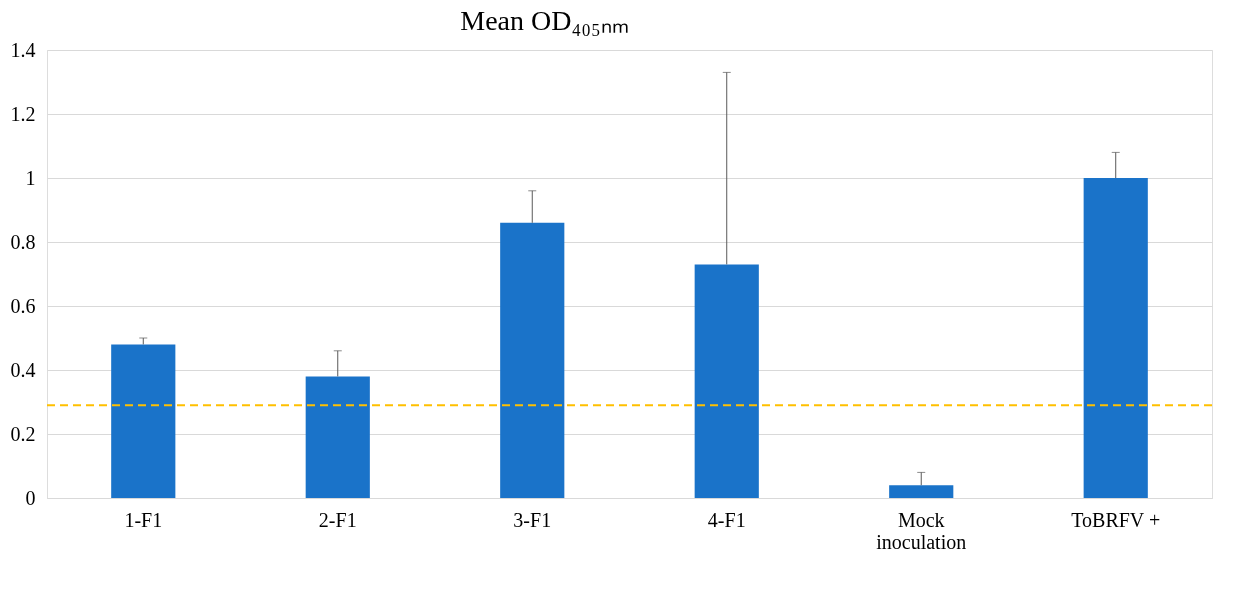 The image size is (1255, 595). Describe the element at coordinates (30, 177) in the screenshot. I see `y-tick-label: 1` at that location.